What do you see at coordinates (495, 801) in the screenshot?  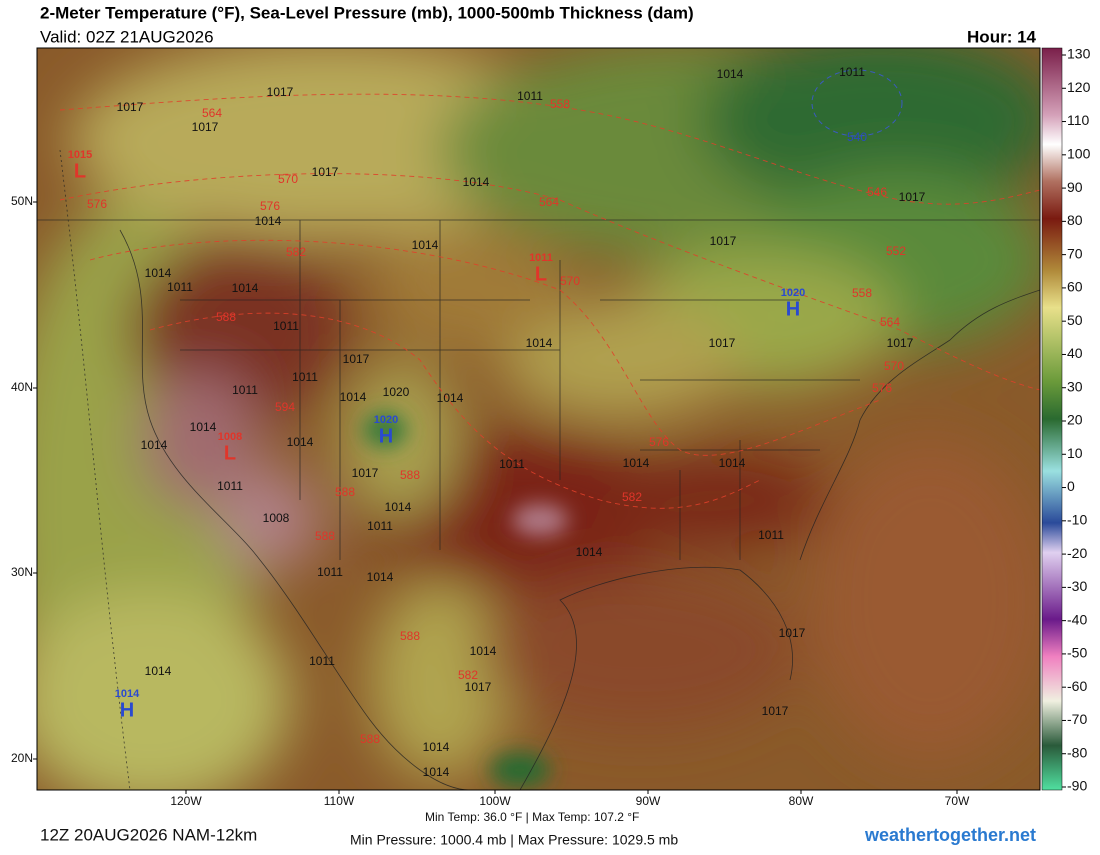 I see `longitude-label: 100W` at bounding box center [495, 801].